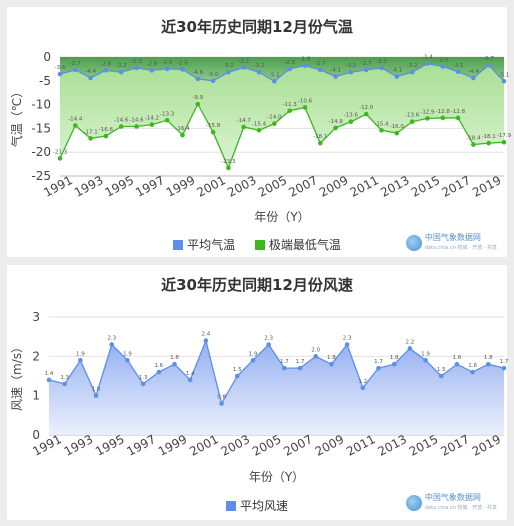 The width and height of the screenshot is (514, 526). Describe the element at coordinates (273, 186) in the screenshot. I see `x-tick-label: 2005` at that location.